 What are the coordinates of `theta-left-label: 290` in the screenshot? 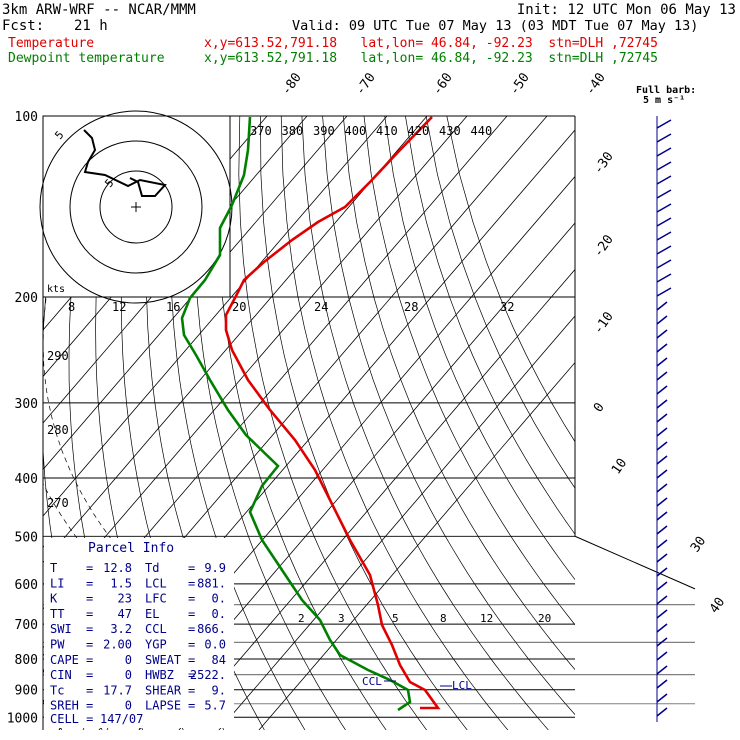 It's located at (58, 356).